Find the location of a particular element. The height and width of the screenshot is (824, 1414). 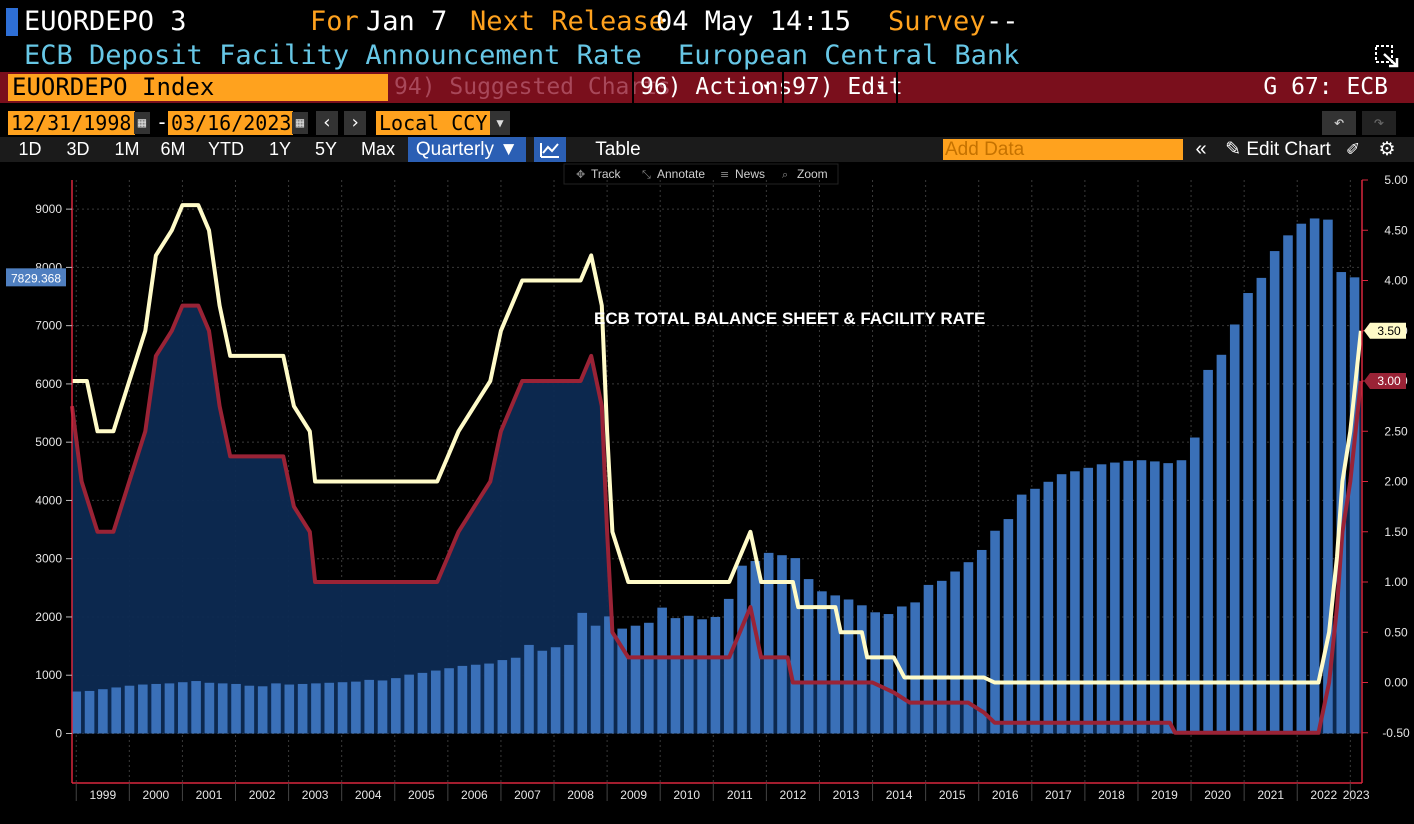

redo-icon: ↷ is located at coordinates (1379, 123).